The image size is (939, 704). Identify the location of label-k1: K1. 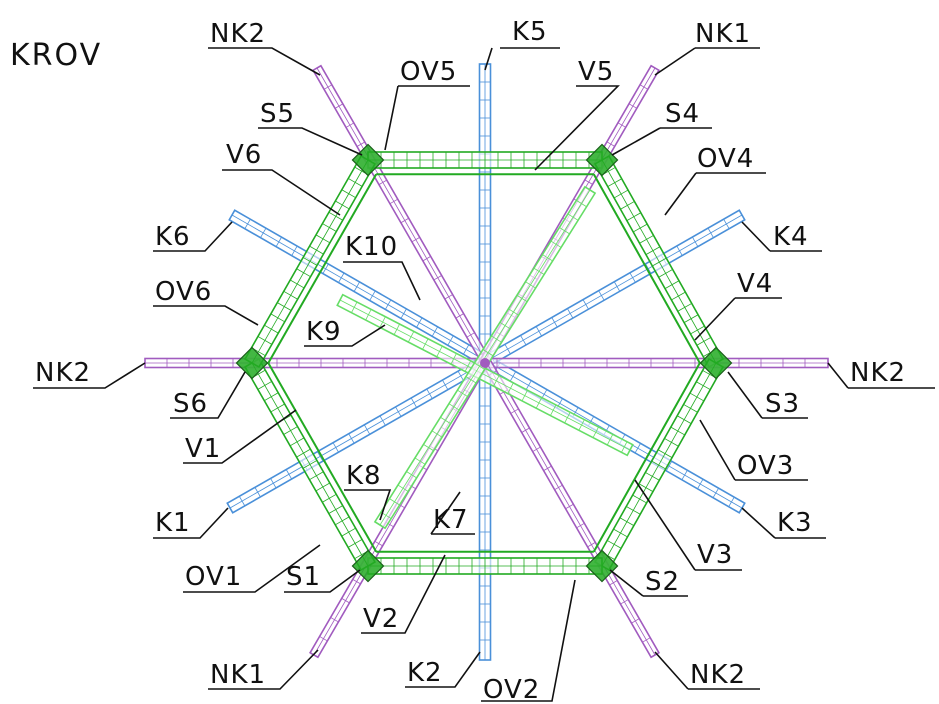
(173, 523).